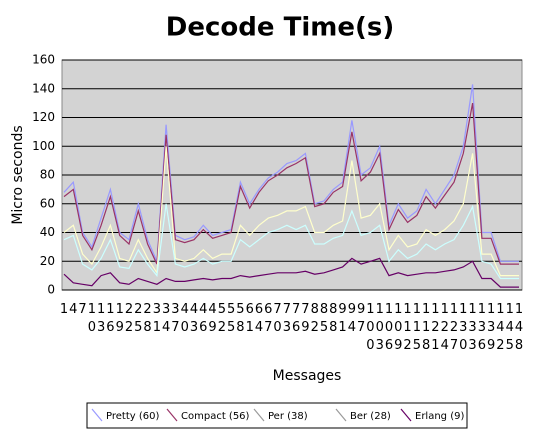 This screenshot has height=439, width=560. Describe the element at coordinates (73, 309) in the screenshot. I see `x-tick-label: 4` at that location.